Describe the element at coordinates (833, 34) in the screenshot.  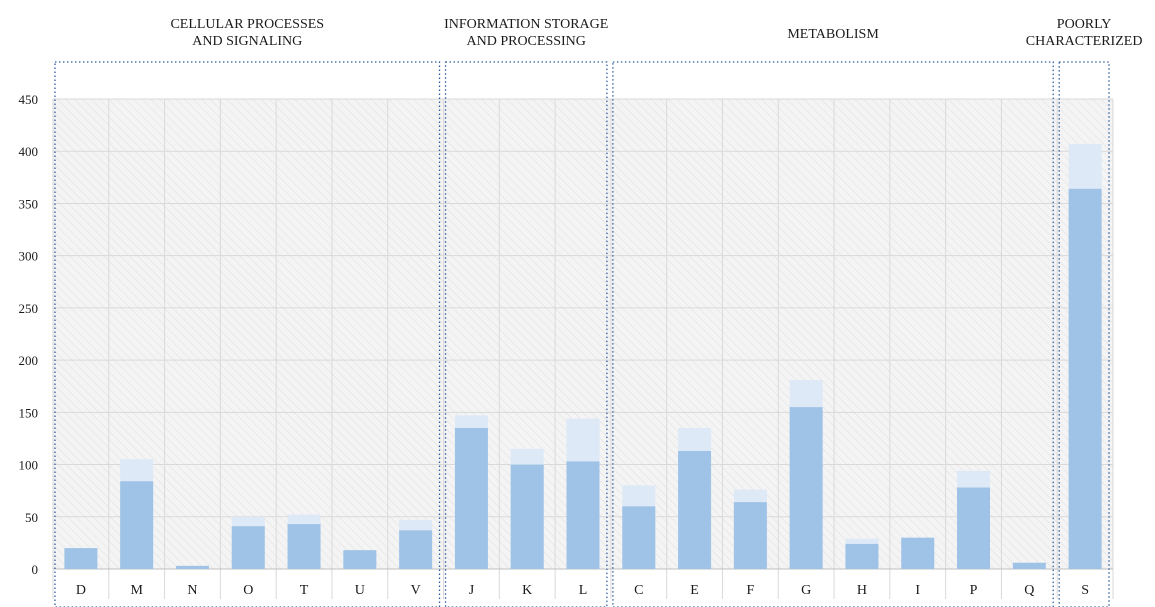
I see `group-title-line: METABOLISM` at that location.